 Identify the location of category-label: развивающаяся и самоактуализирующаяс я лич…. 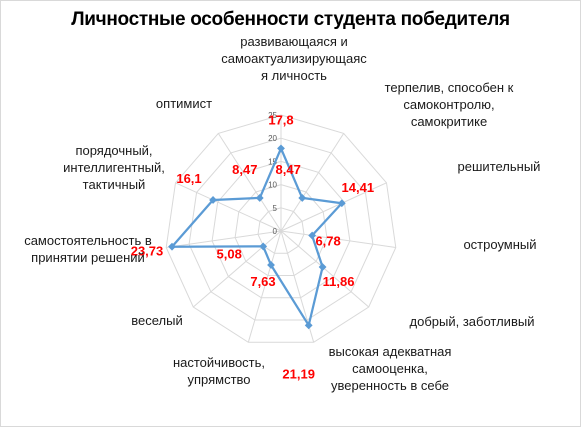
(294, 58).